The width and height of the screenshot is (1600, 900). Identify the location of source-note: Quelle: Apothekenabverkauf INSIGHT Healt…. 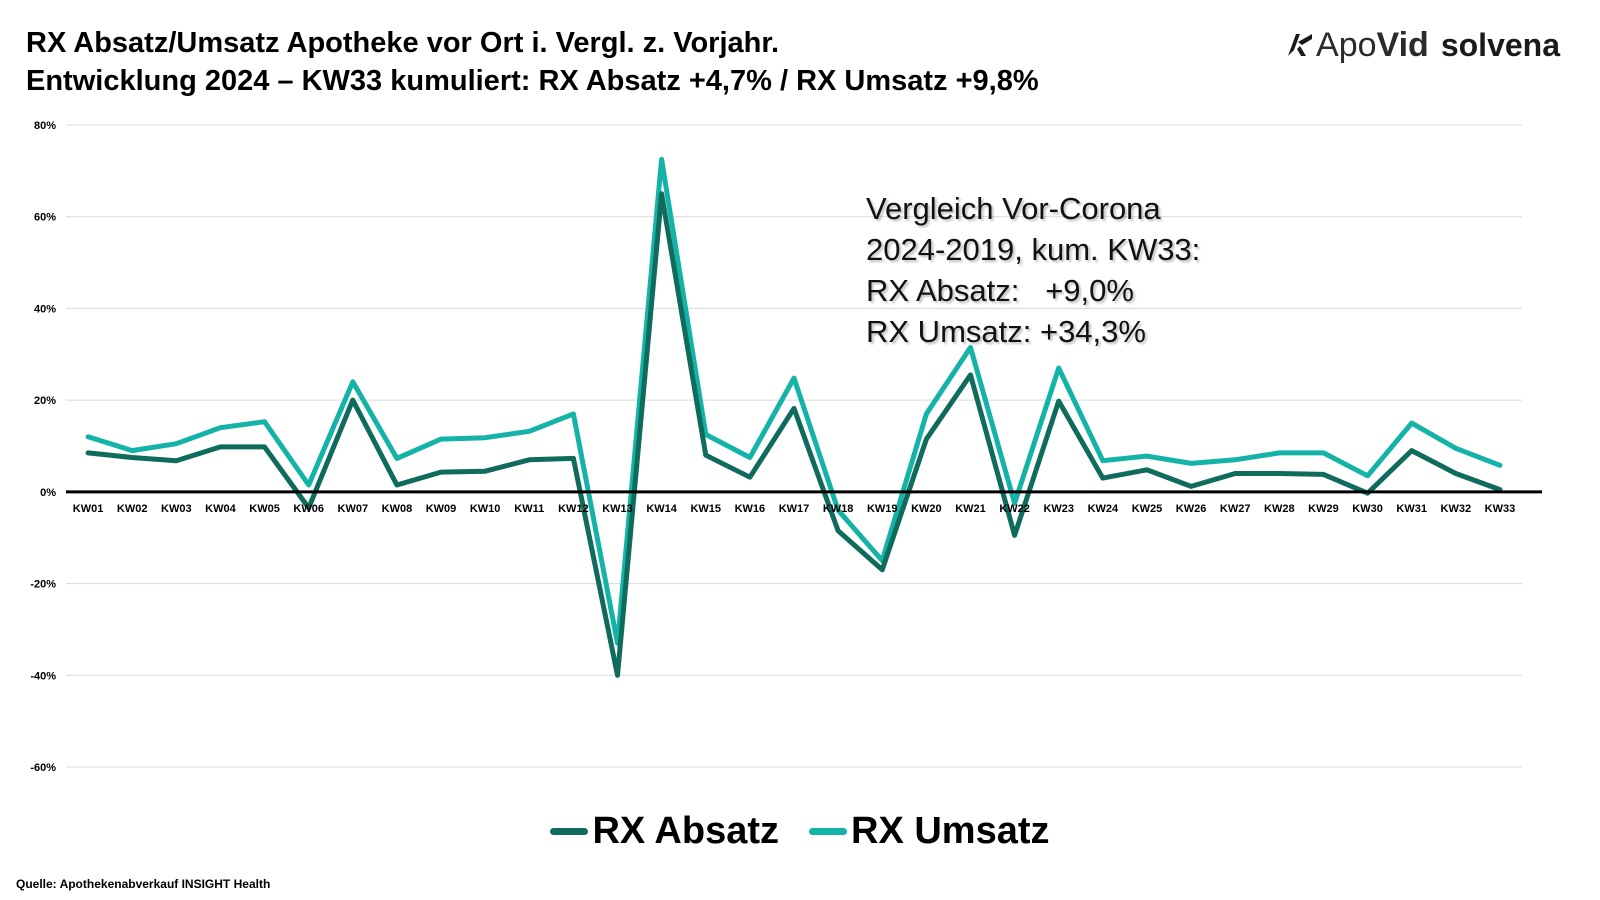
(143, 884).